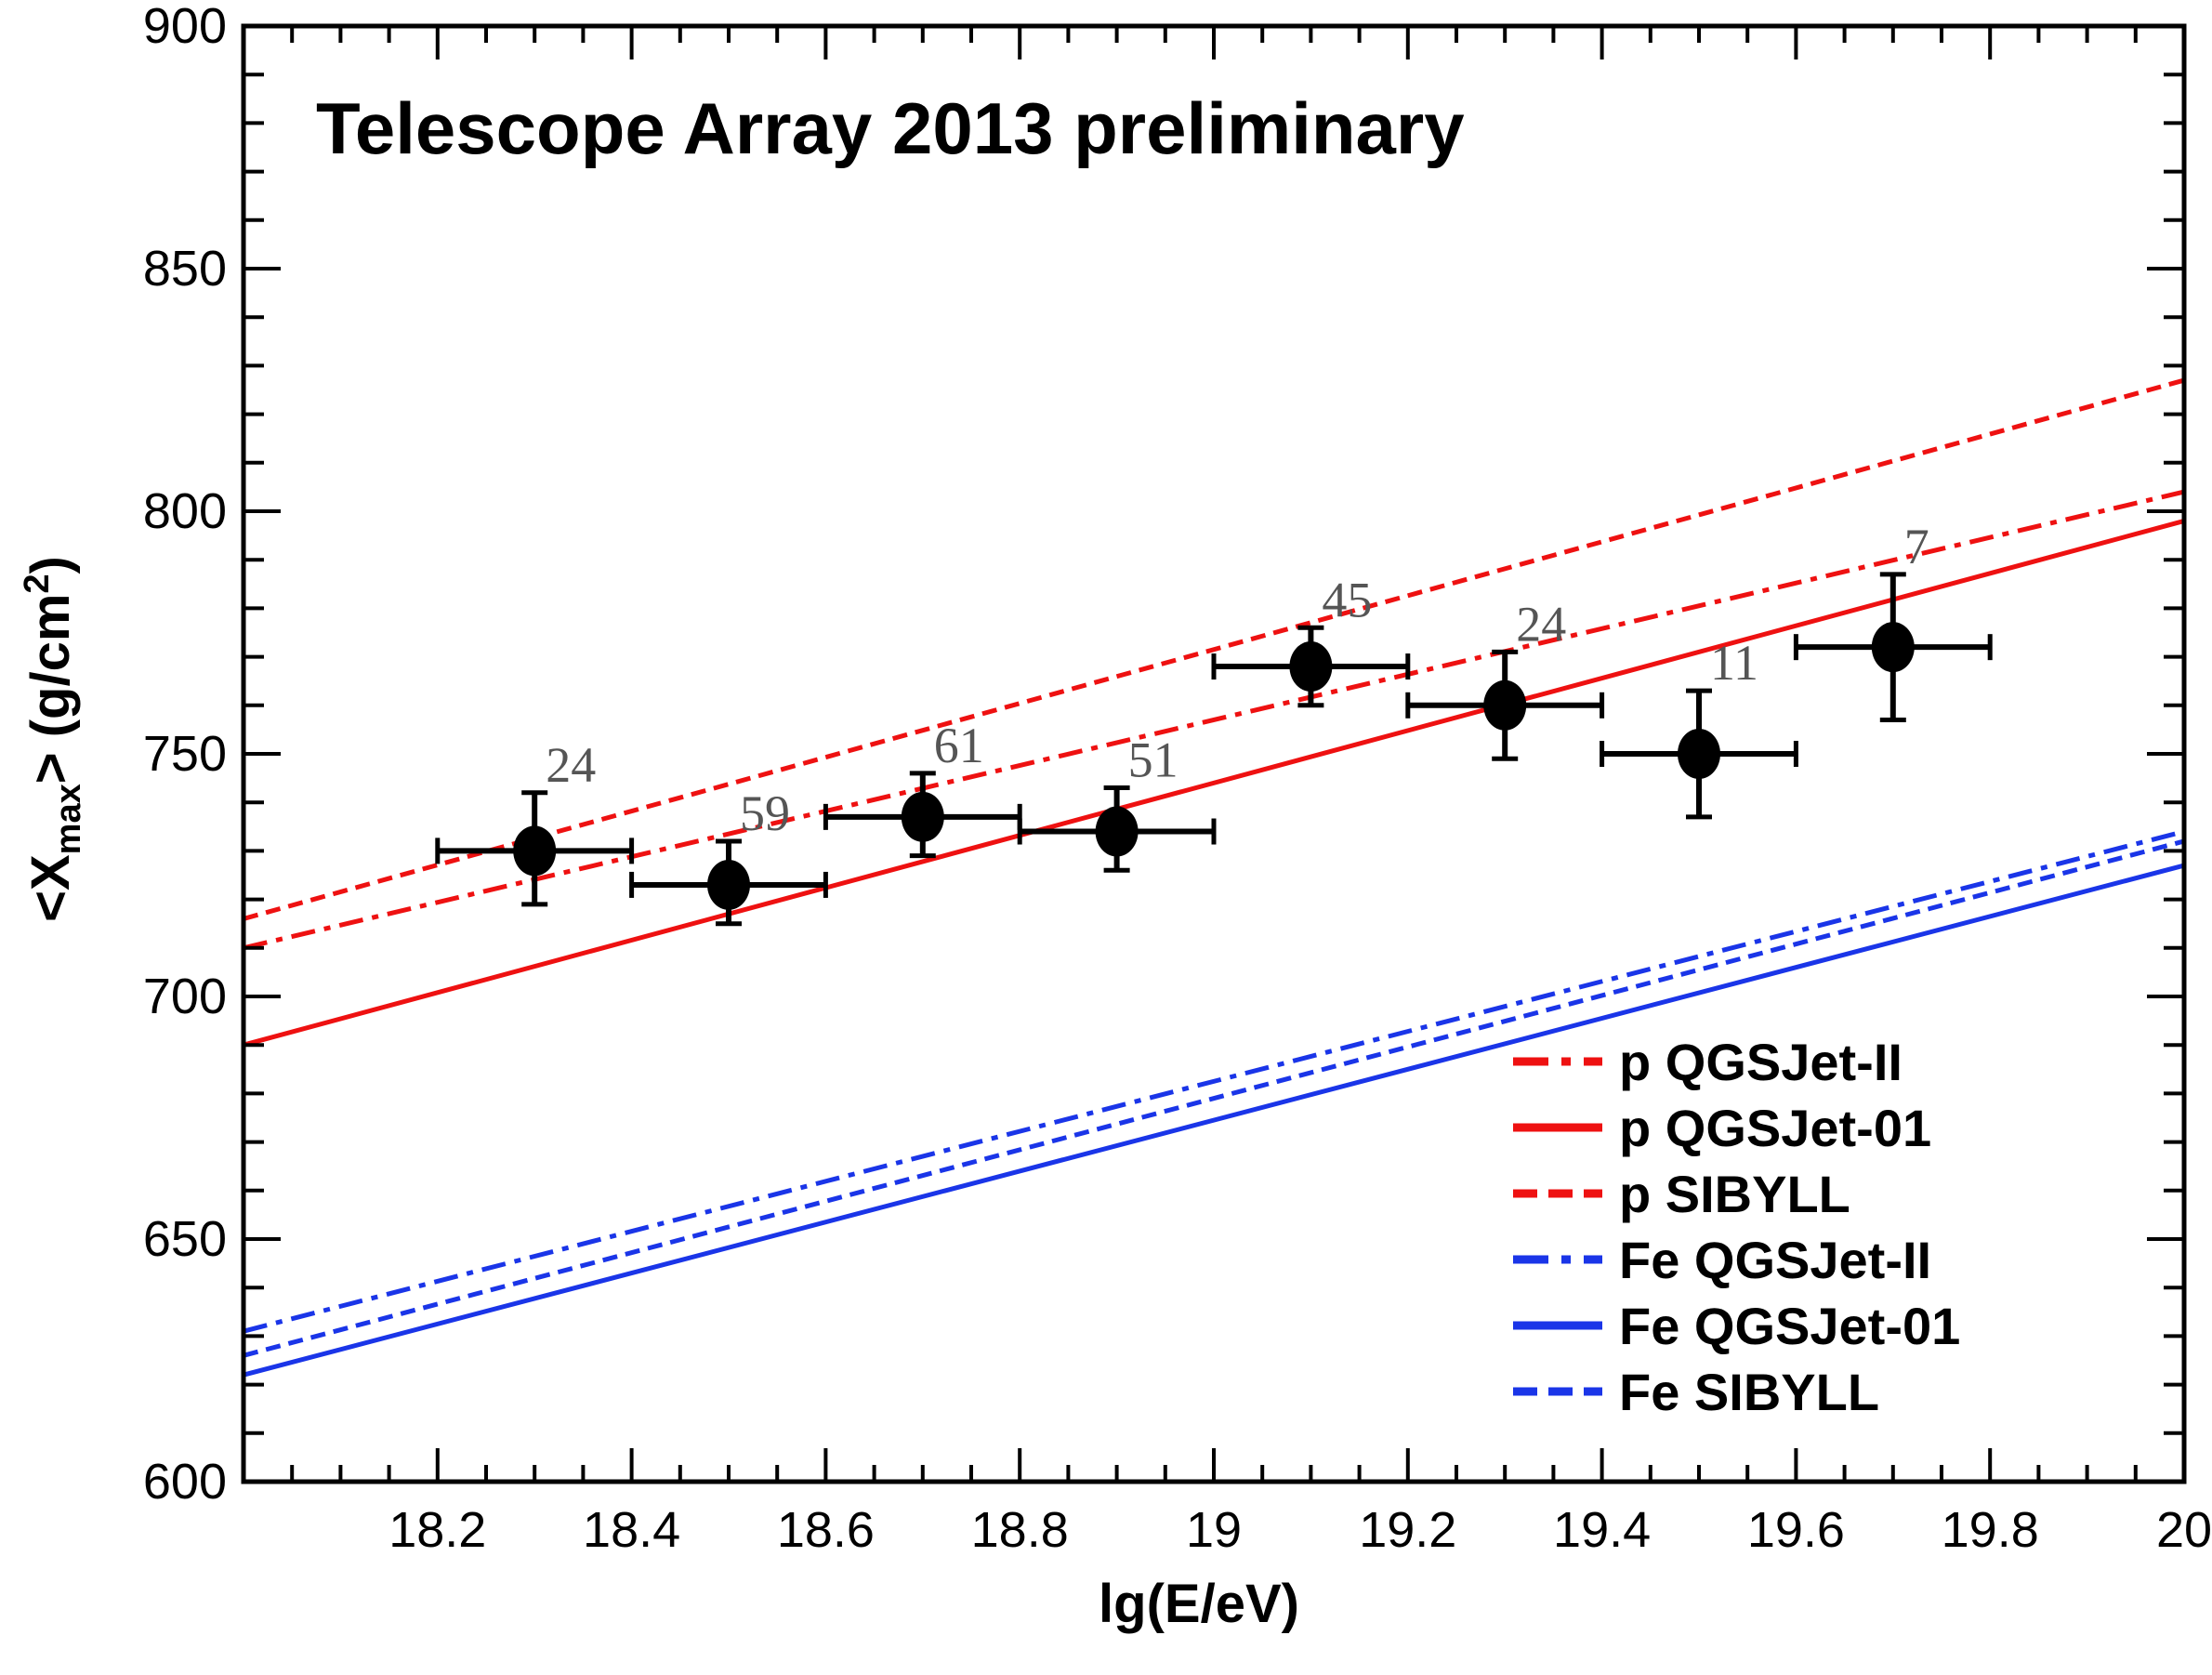 The width and height of the screenshot is (2212, 1675). Describe the element at coordinates (185, 996) in the screenshot. I see `y-tick-label-2: 700` at that location.